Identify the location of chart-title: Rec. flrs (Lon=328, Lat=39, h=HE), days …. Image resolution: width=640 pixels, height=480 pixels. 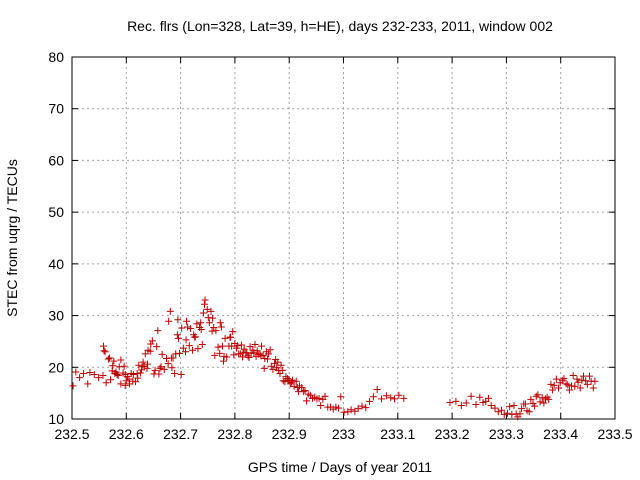
(340, 26).